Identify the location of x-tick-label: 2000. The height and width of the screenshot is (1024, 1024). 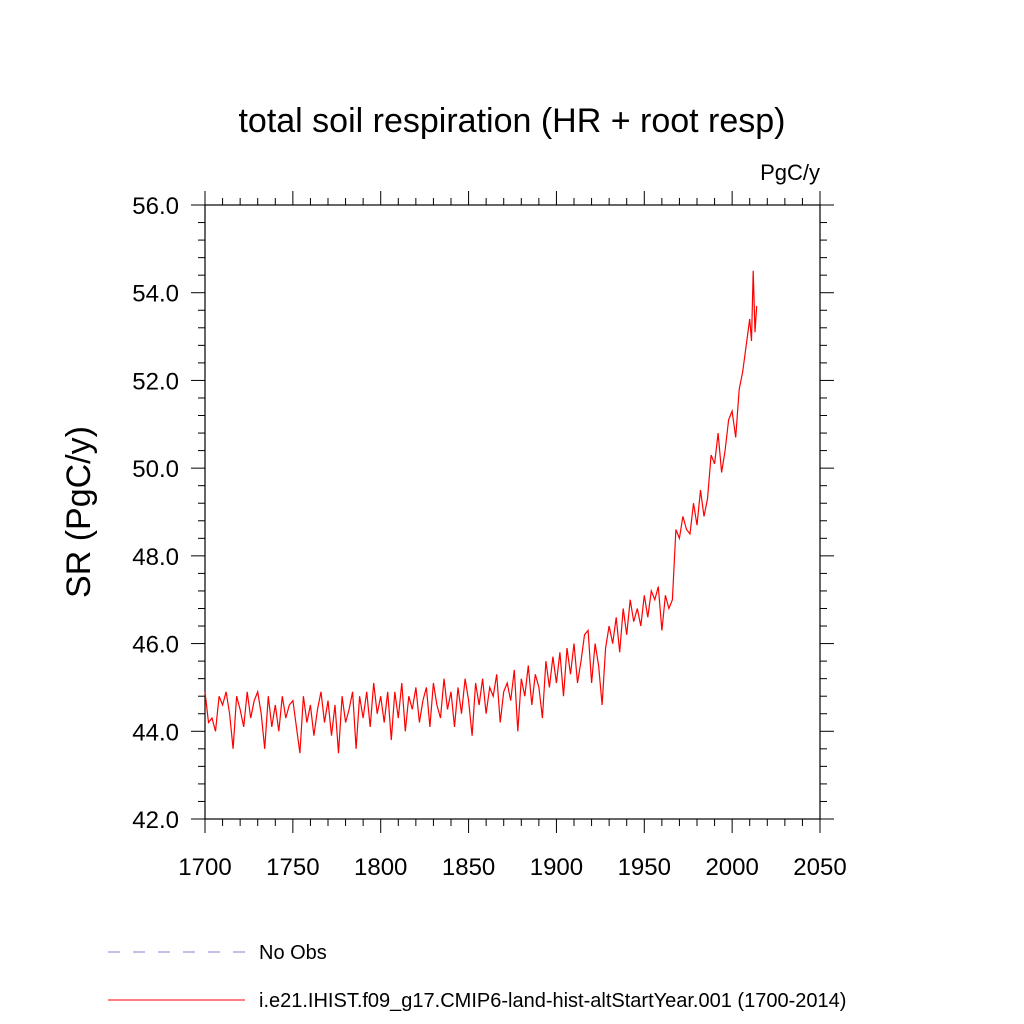
(731, 867).